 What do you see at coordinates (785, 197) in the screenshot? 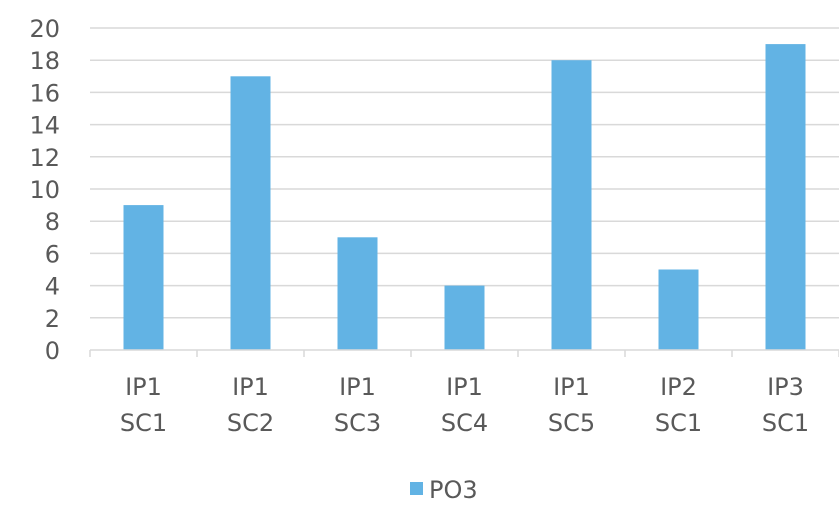
I see `bar-ip3-sc1` at bounding box center [785, 197].